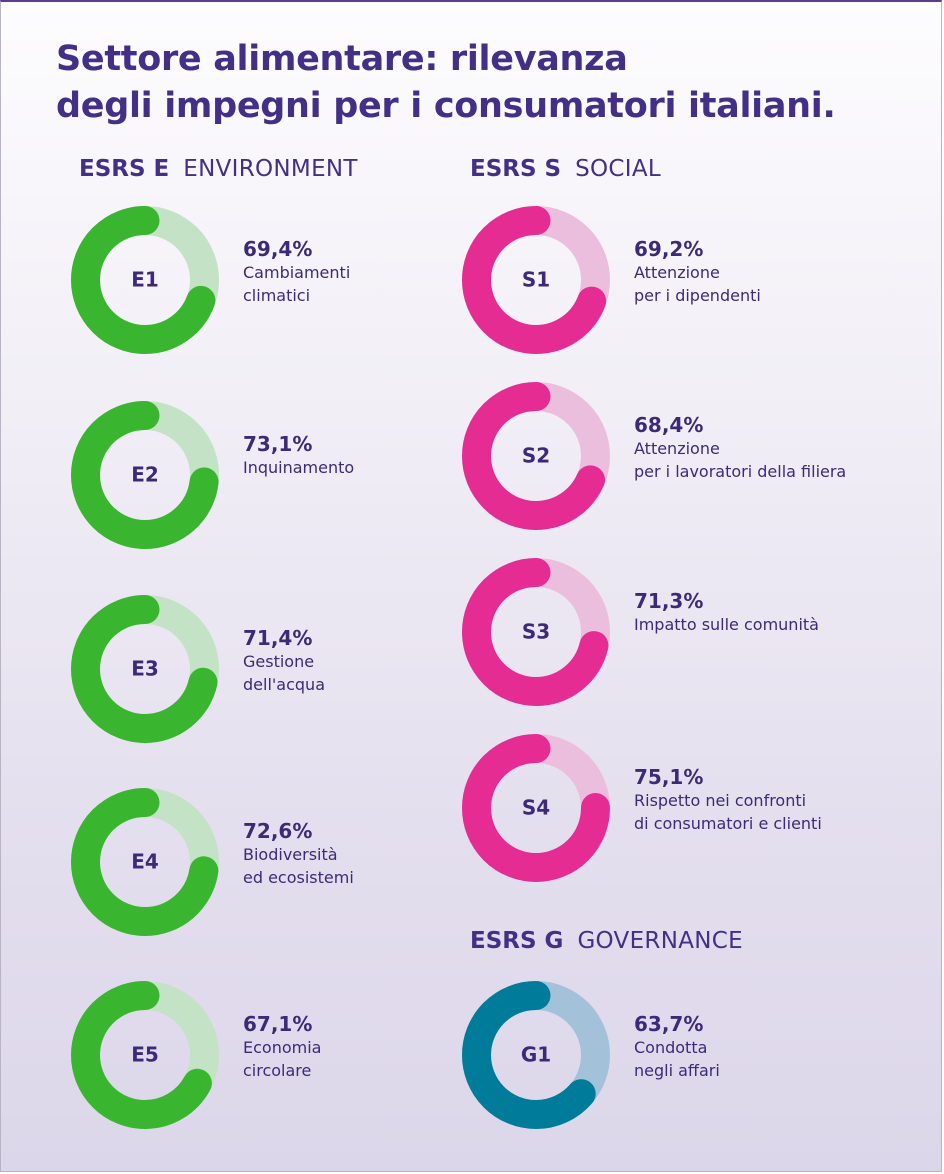  Describe the element at coordinates (726, 624) in the screenshot. I see `category-label-line: Impatto sulle comunità` at that location.